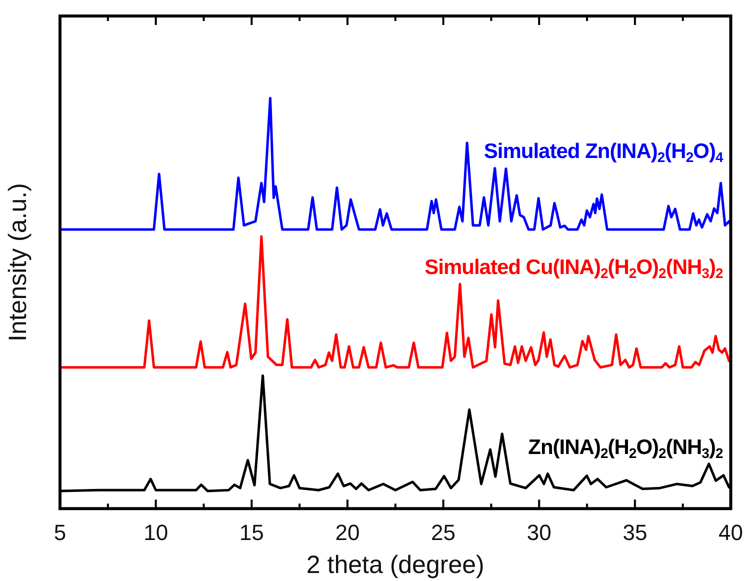 This screenshot has width=747, height=581. Describe the element at coordinates (635, 532) in the screenshot. I see `x-tick-label: 35` at that location.